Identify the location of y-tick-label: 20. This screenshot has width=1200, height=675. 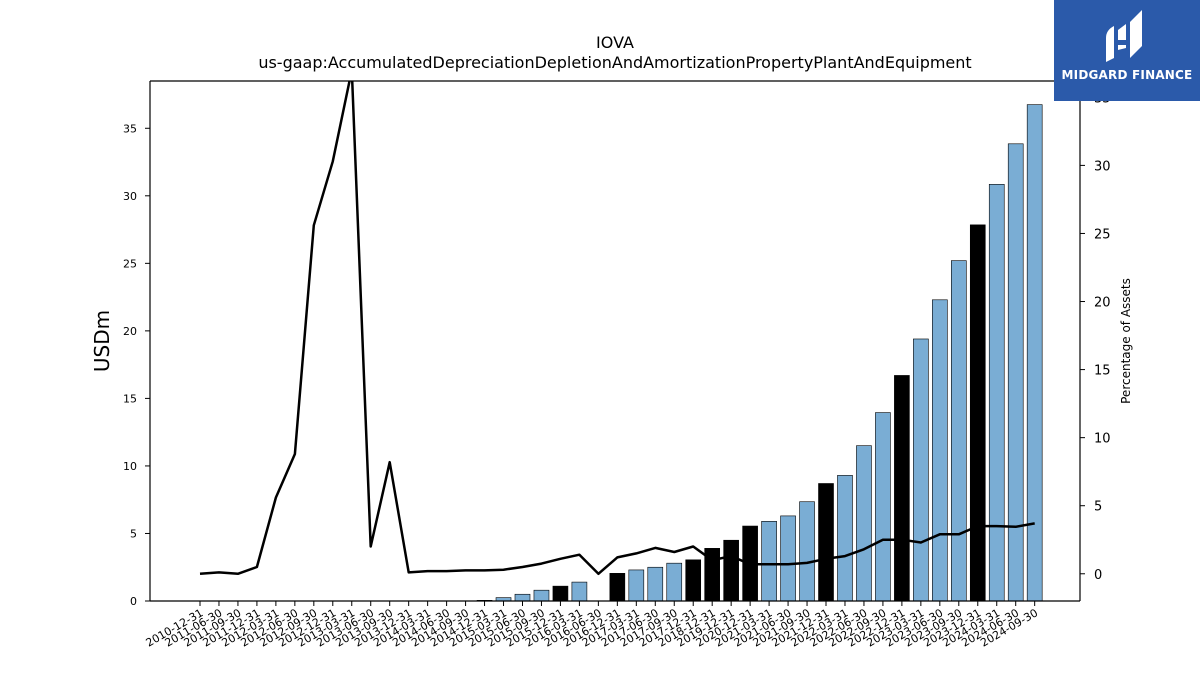
(130, 331).